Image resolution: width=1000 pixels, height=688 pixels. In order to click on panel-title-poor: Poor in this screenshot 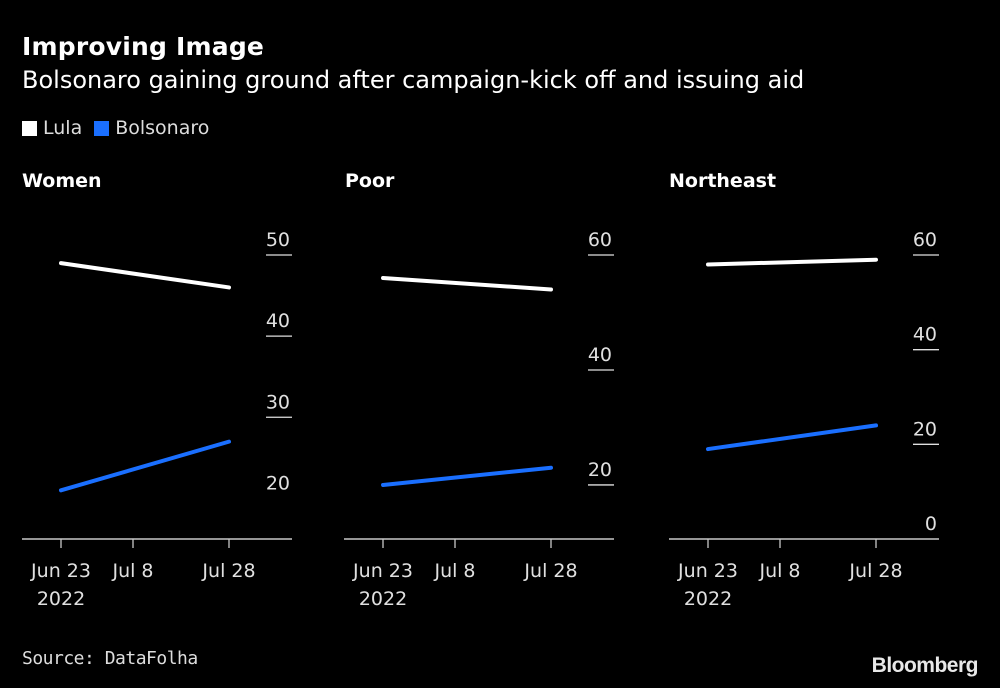, I will do `click(370, 181)`.